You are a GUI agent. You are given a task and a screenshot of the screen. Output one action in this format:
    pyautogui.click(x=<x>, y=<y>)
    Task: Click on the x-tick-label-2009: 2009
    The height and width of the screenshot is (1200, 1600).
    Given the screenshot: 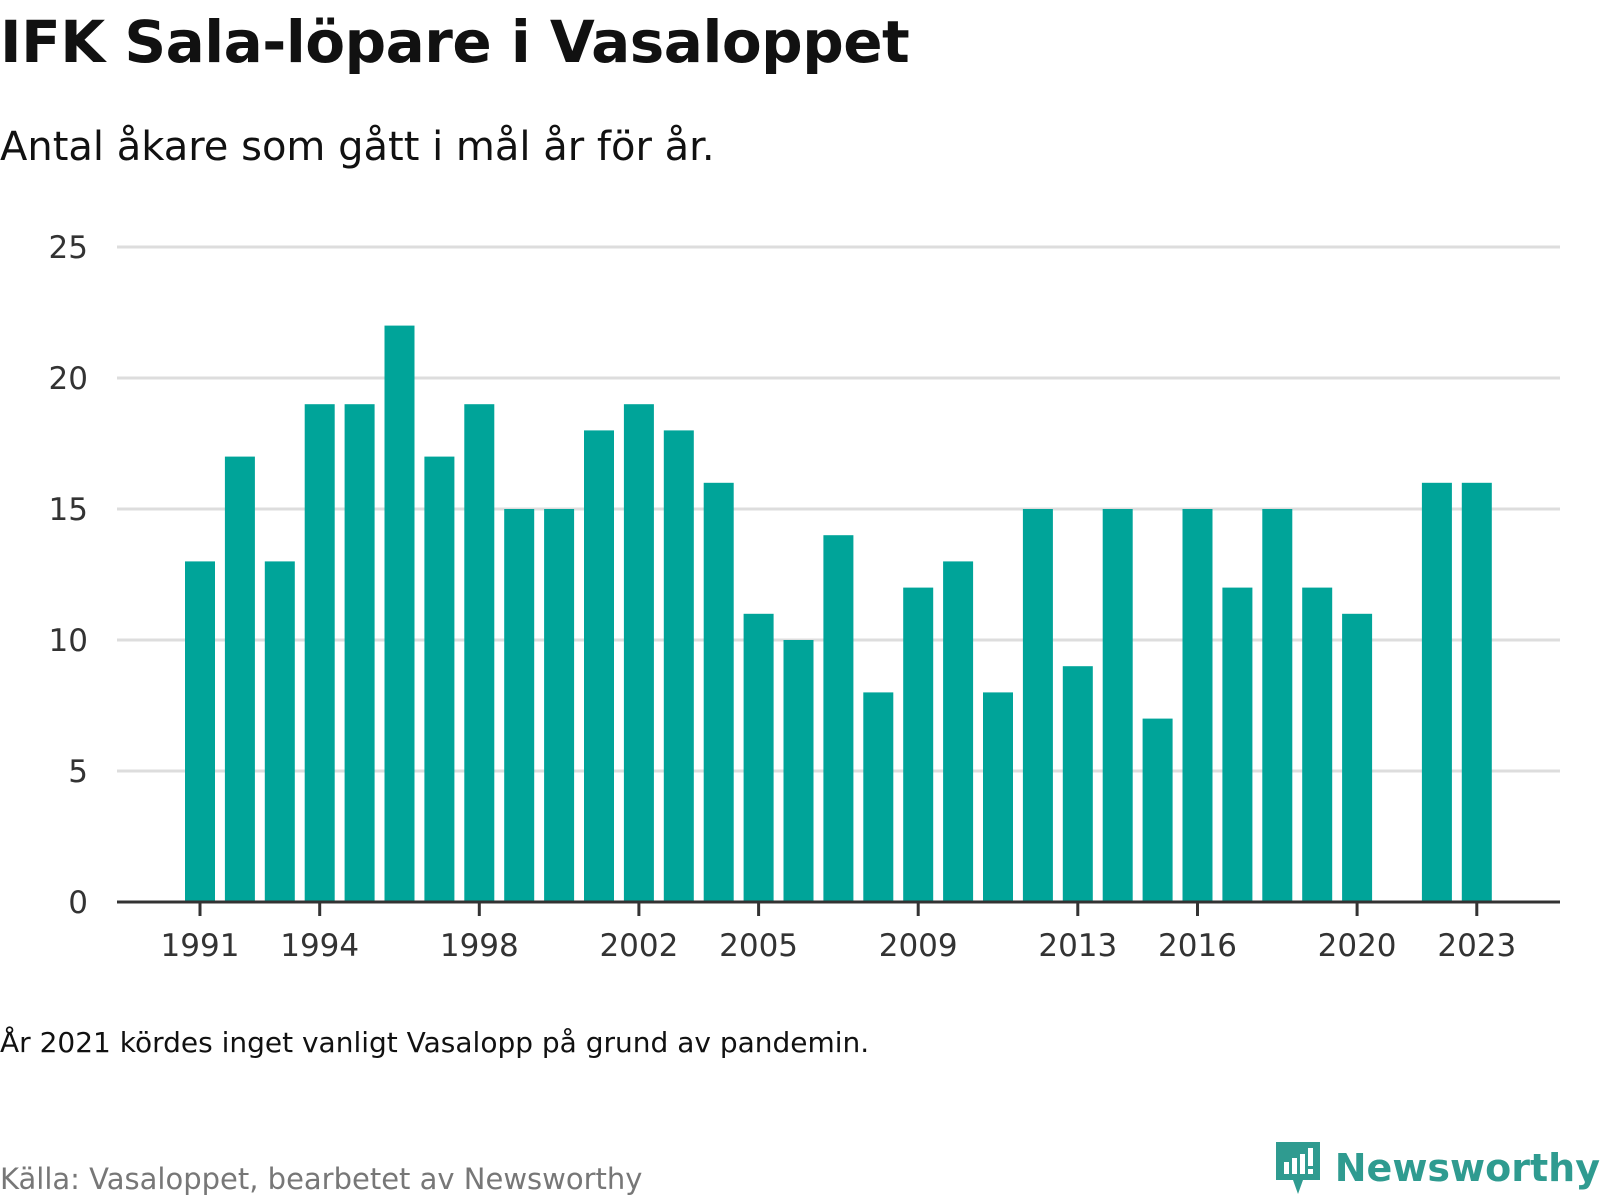 What is the action you would take?
    pyautogui.click(x=918, y=946)
    